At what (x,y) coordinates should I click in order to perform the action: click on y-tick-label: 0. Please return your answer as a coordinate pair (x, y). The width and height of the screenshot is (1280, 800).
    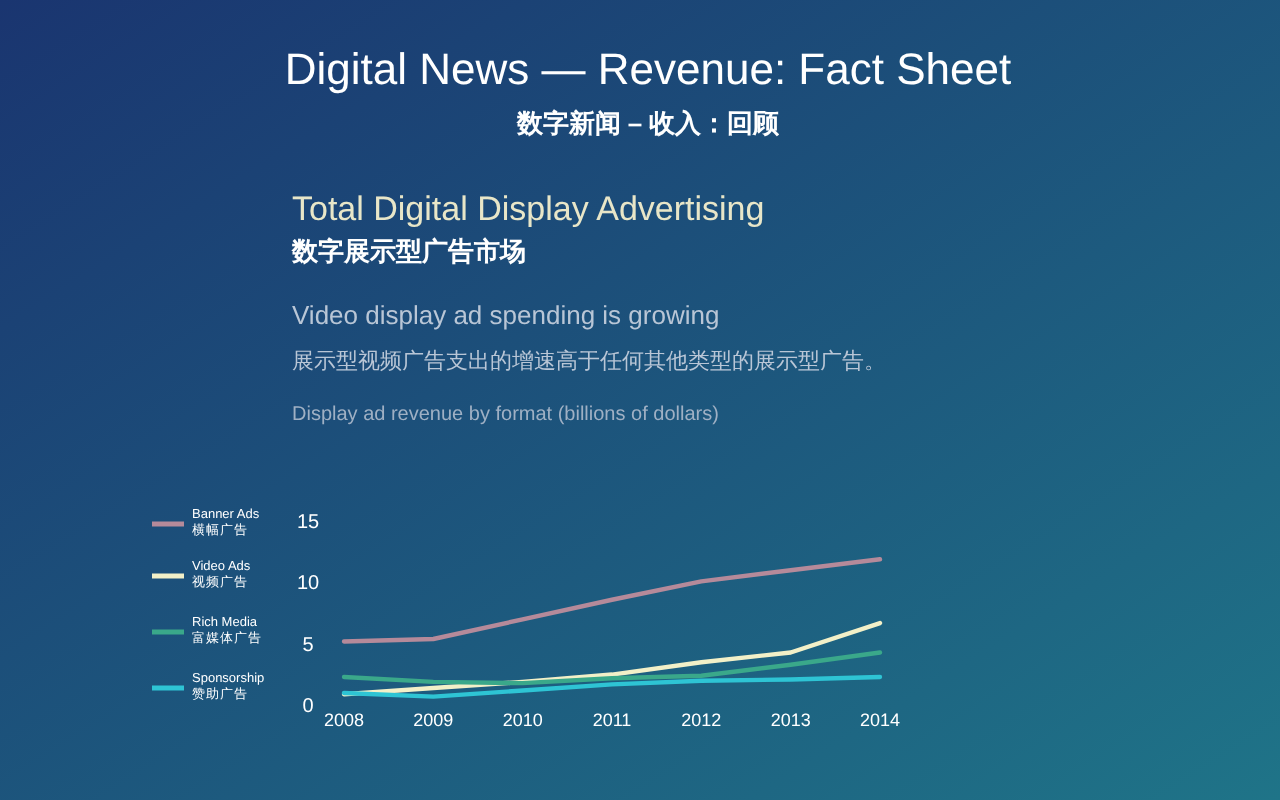
    Looking at the image, I should click on (308, 707).